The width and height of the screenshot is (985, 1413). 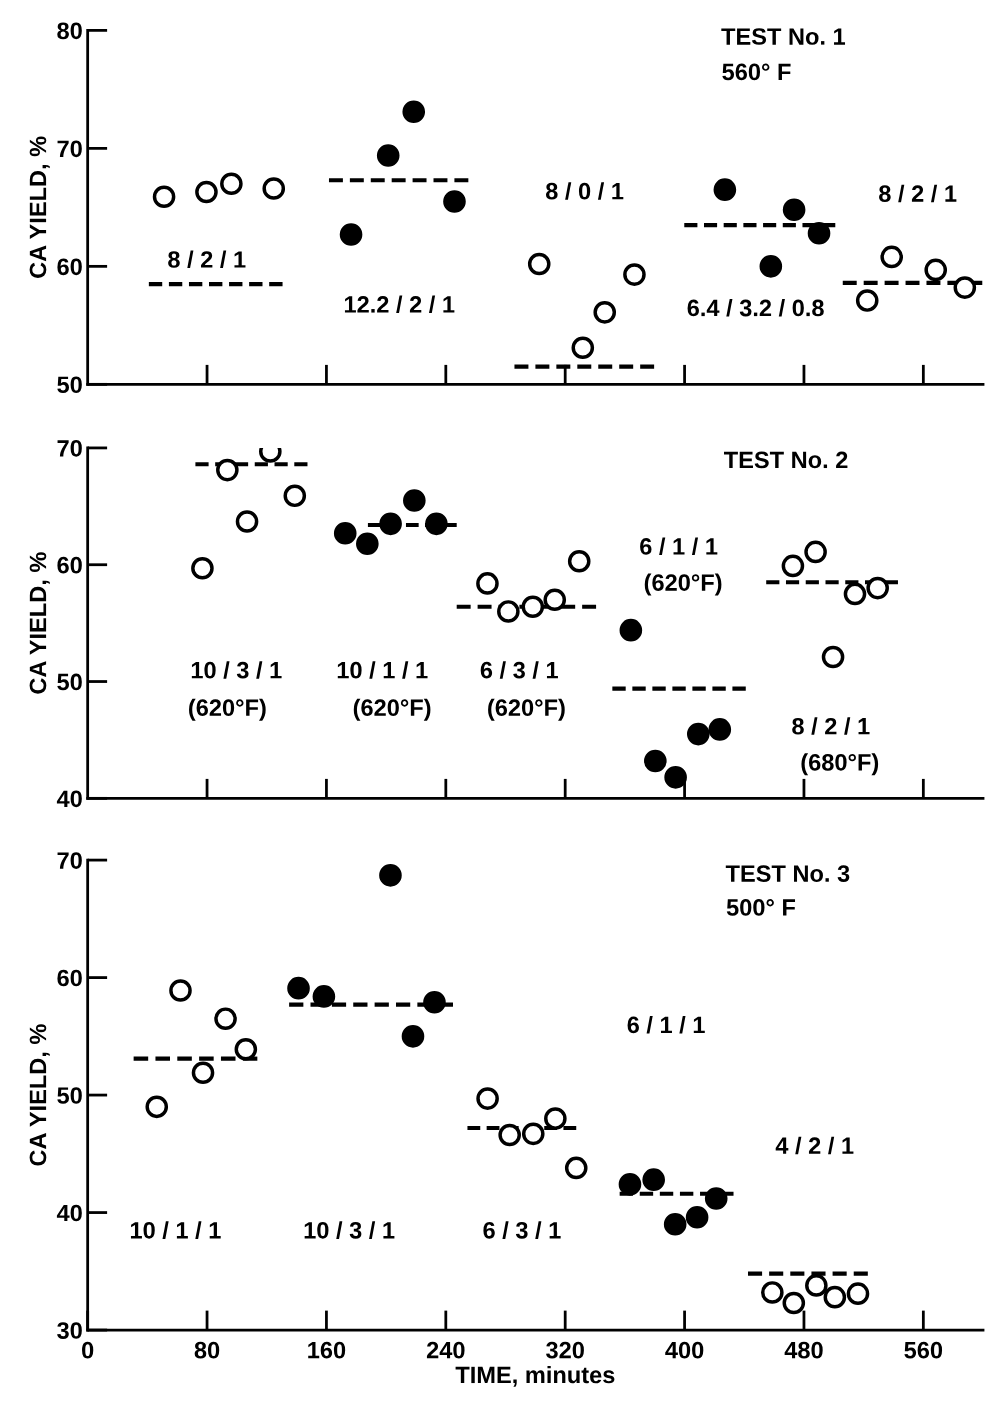 What do you see at coordinates (761, 907) in the screenshot?
I see `annotation: 500° F` at bounding box center [761, 907].